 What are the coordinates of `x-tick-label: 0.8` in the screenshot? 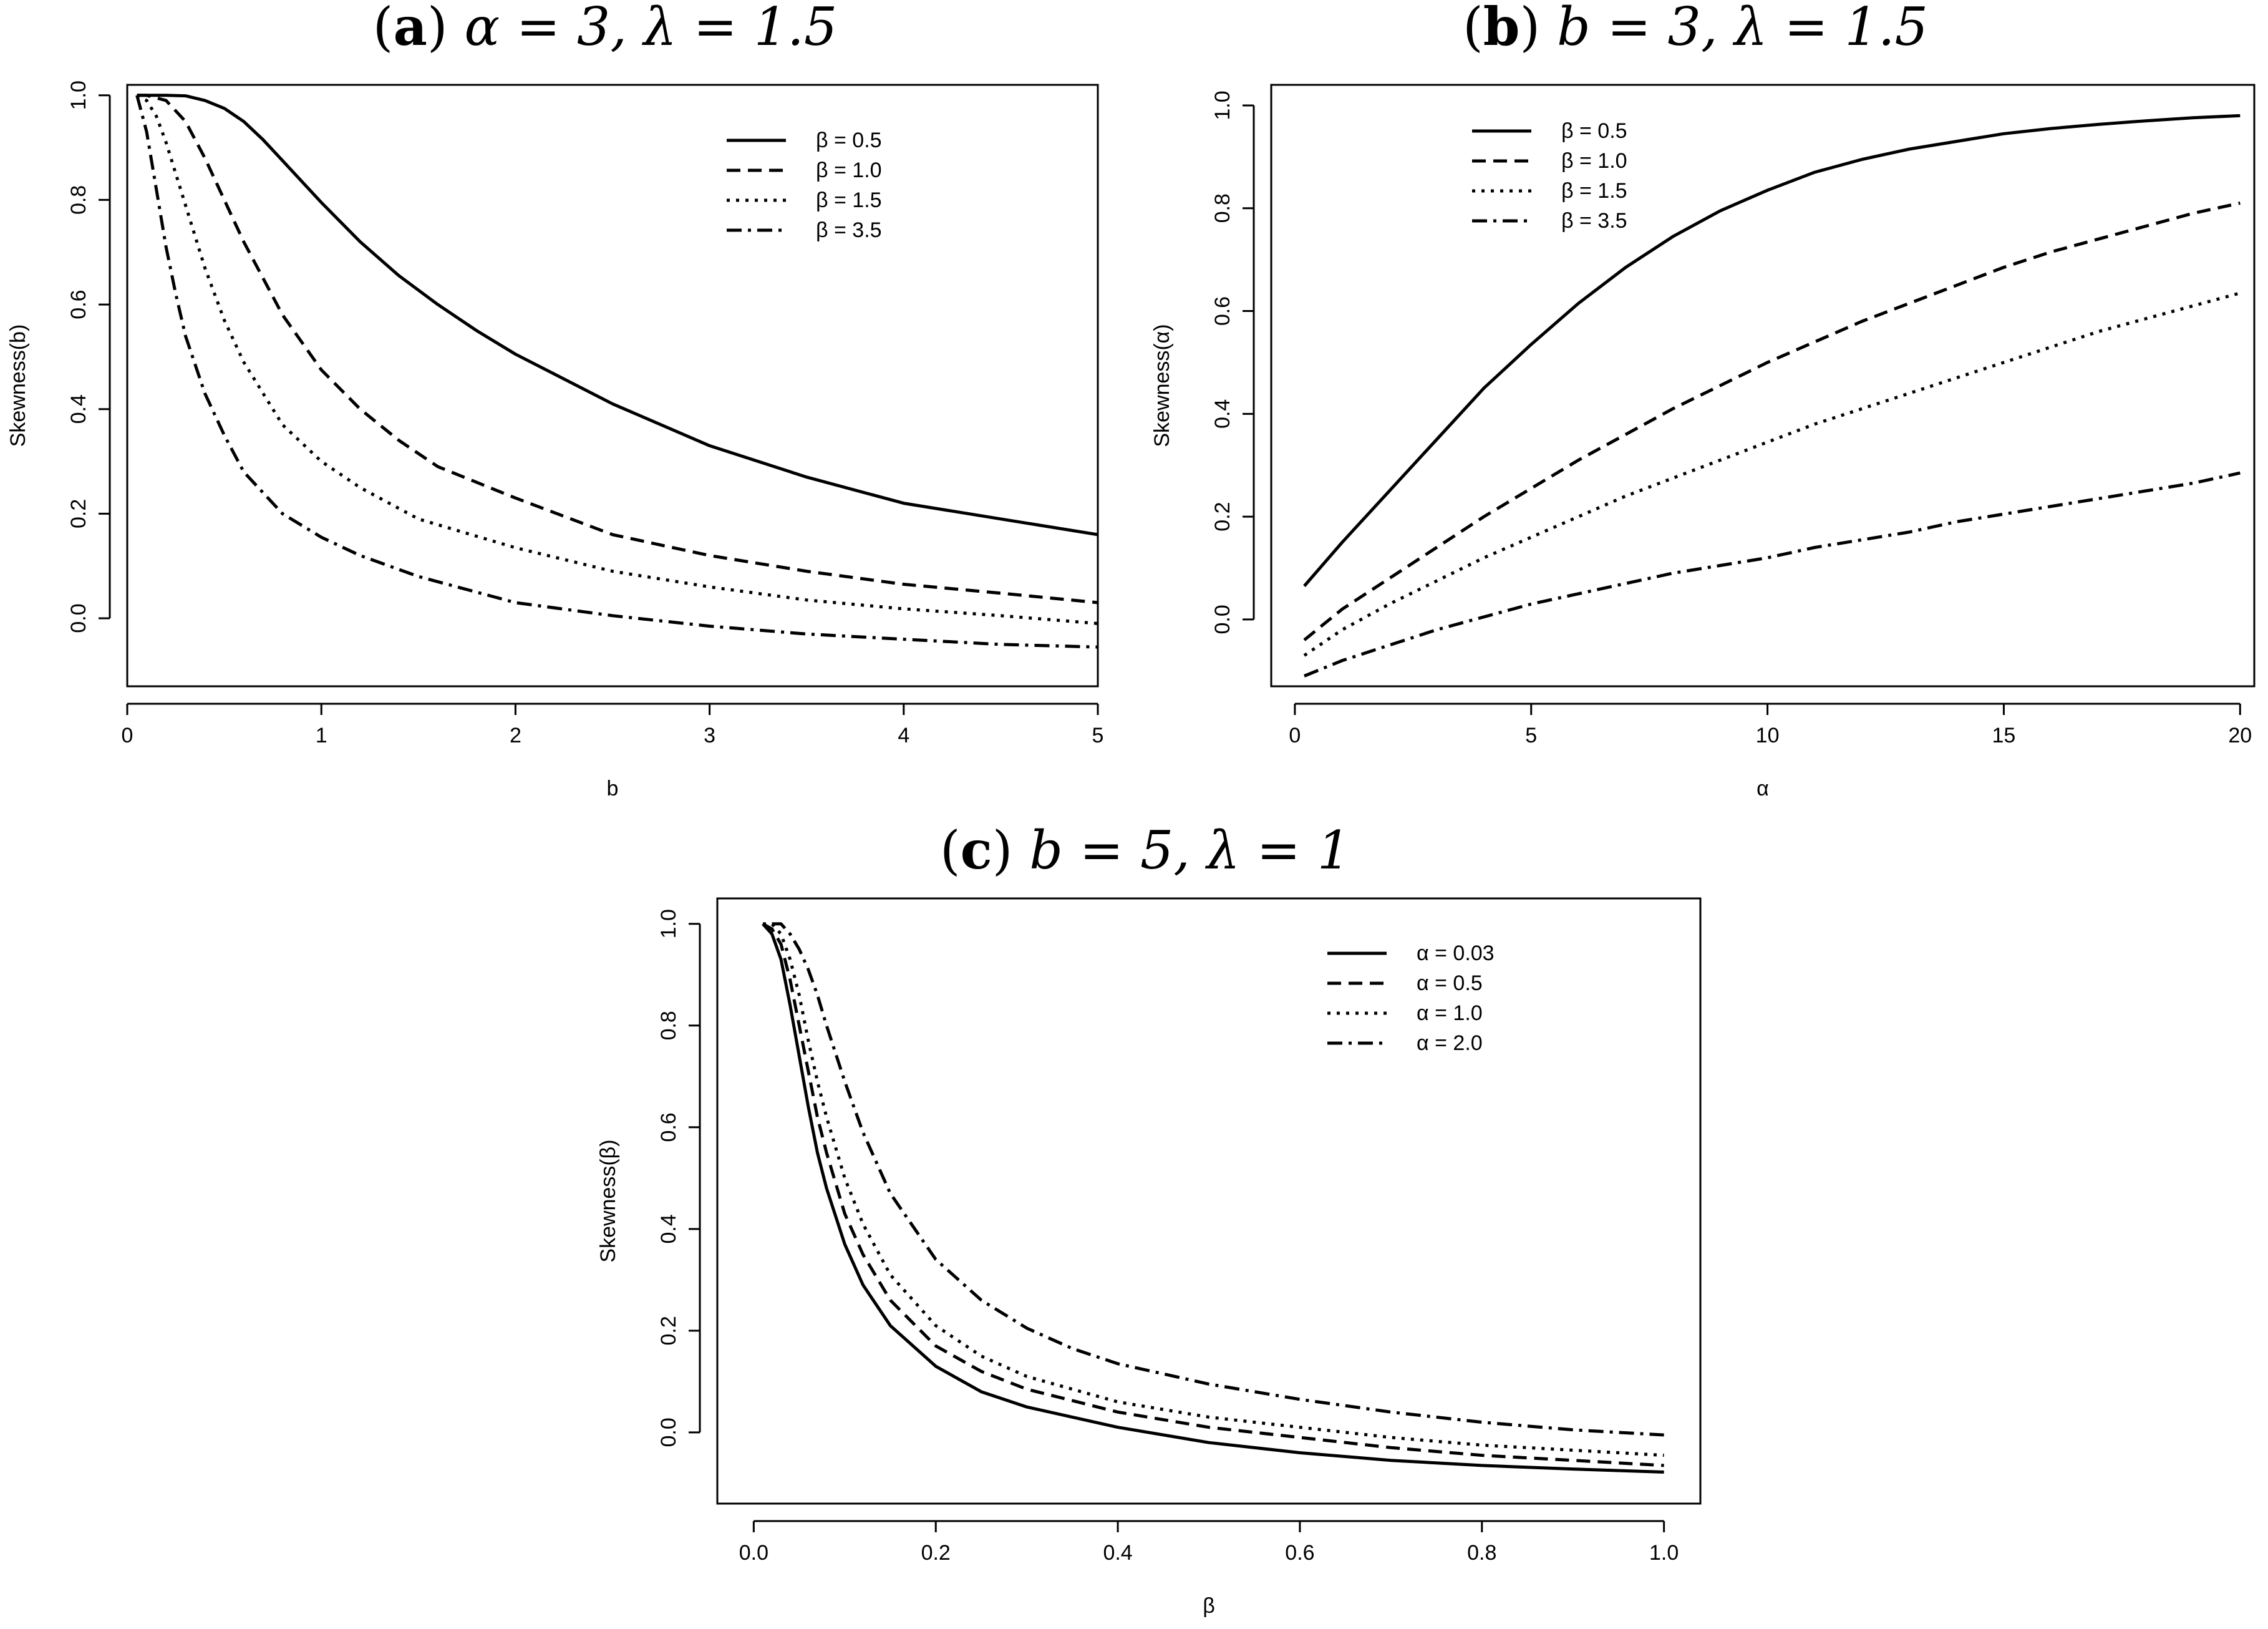 It's located at (1482, 1553).